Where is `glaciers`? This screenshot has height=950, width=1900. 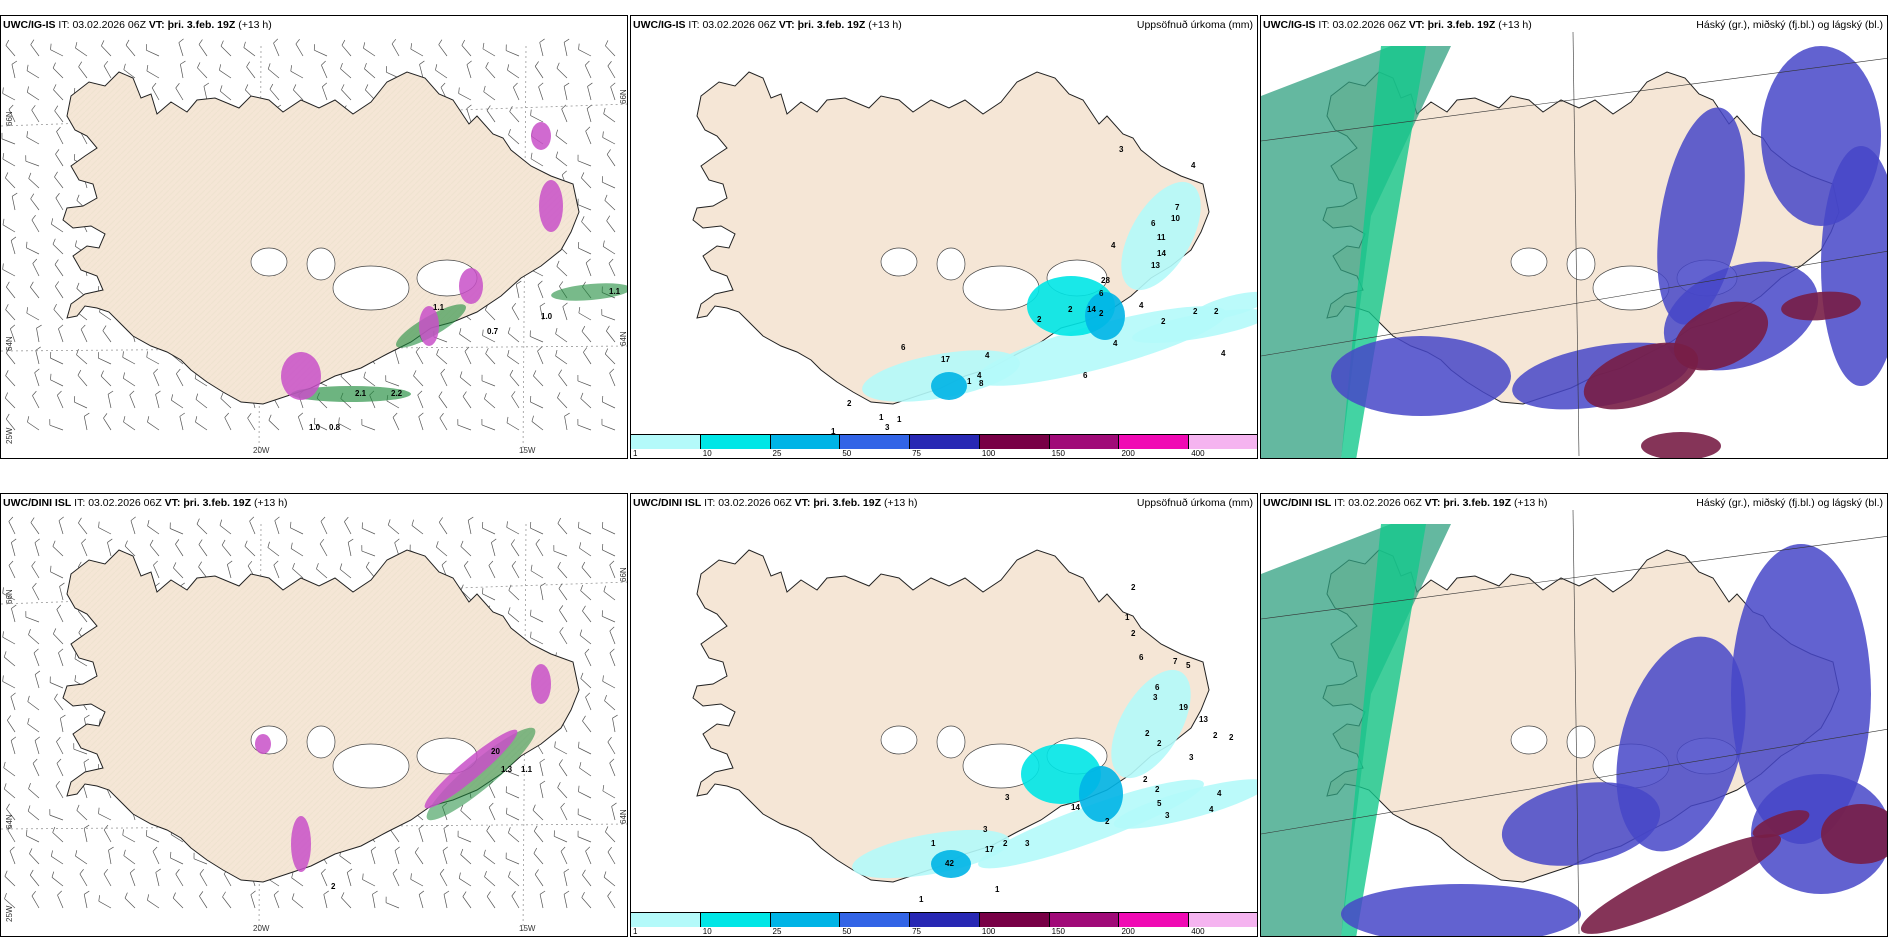
glaciers is located at coordinates (994, 279).